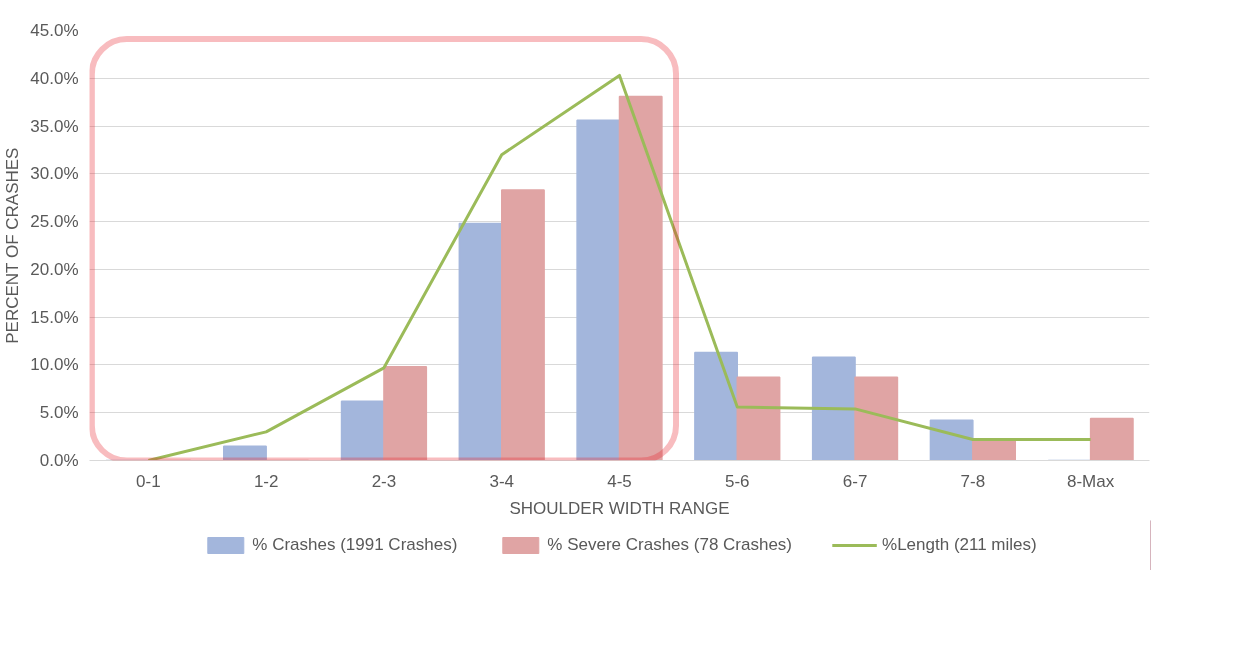 The image size is (1244, 660). Describe the element at coordinates (355, 545) in the screenshot. I see `legend-label: % Crashes (1991 Crashes)` at that location.